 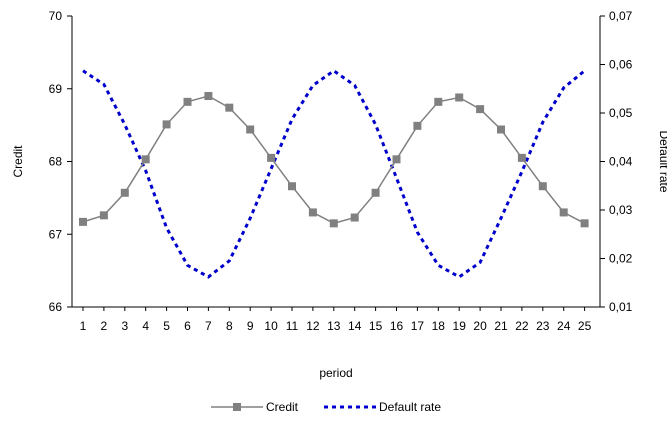 I want to click on x-tick-label: 21, so click(x=501, y=326).